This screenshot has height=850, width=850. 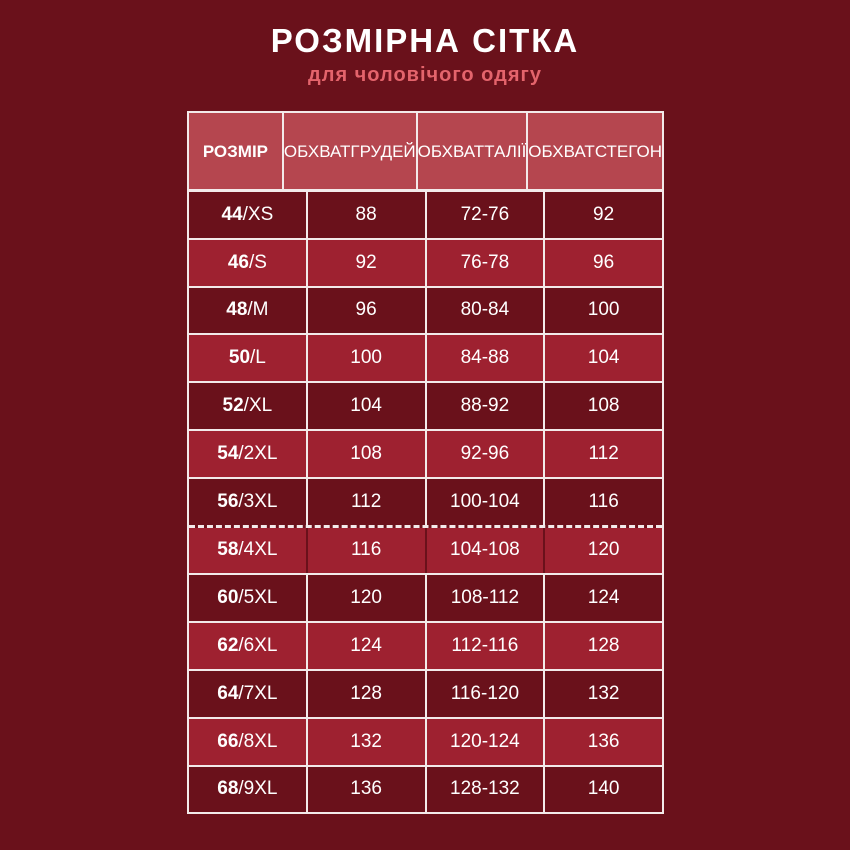 I want to click on size-cell: 56/3XL, so click(x=247, y=501).